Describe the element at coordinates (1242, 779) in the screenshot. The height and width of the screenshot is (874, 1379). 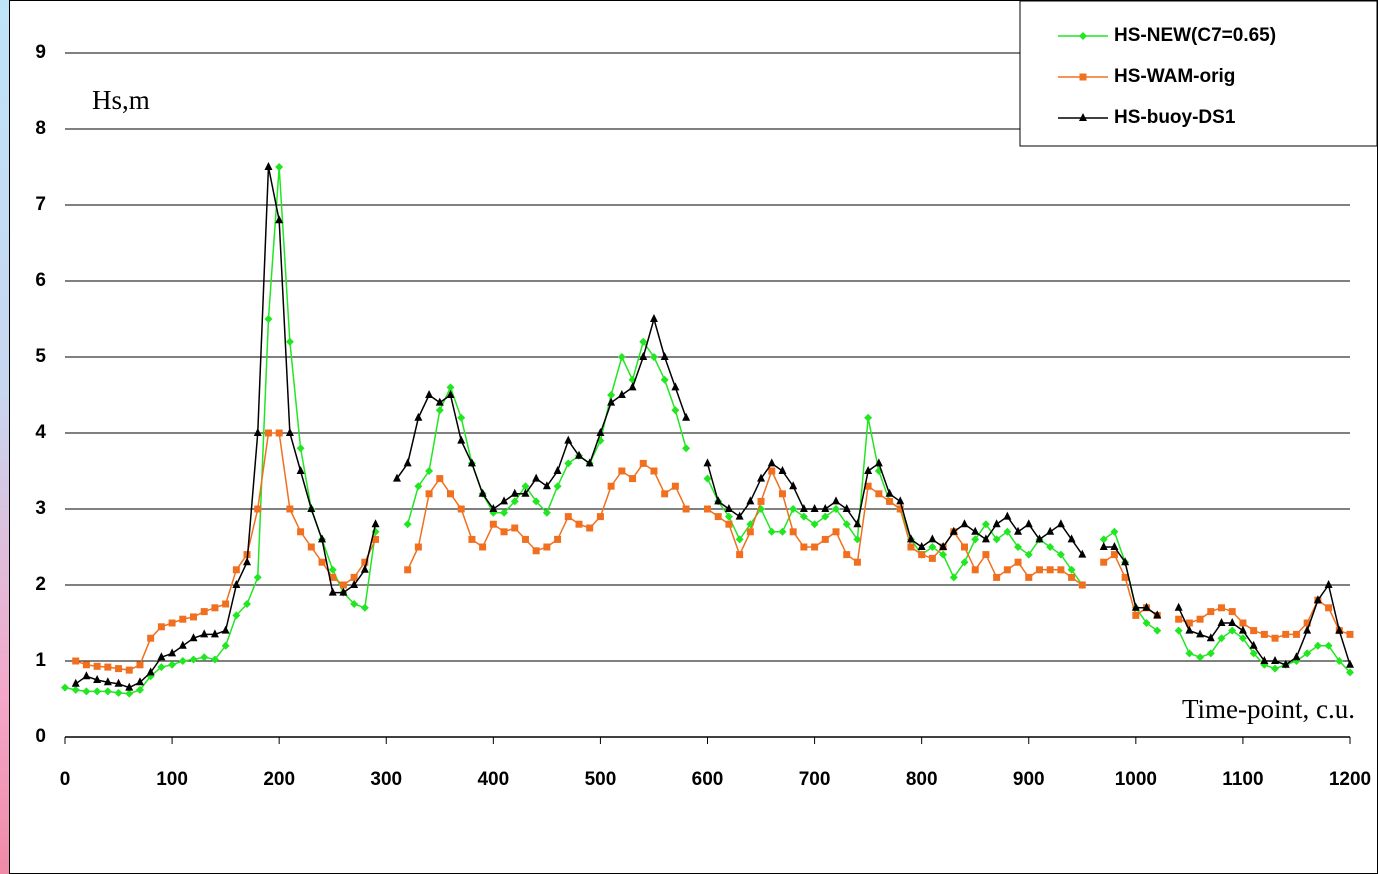
I see `x-tick-label: 1100` at that location.